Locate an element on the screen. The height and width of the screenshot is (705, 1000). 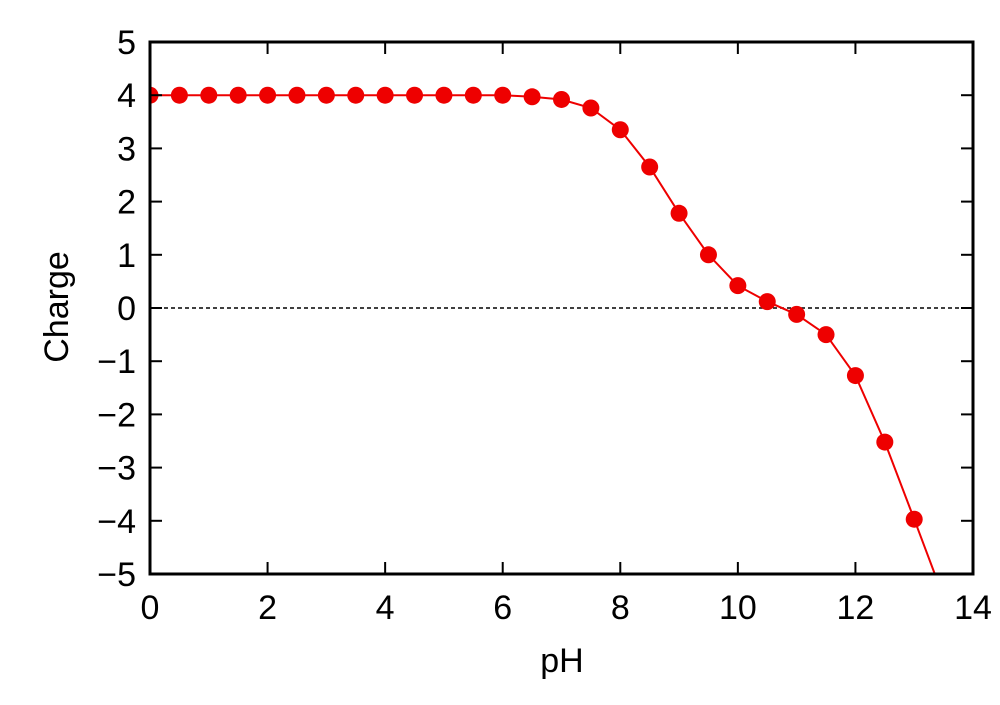
x-tick-label: 14 is located at coordinates (973, 608).